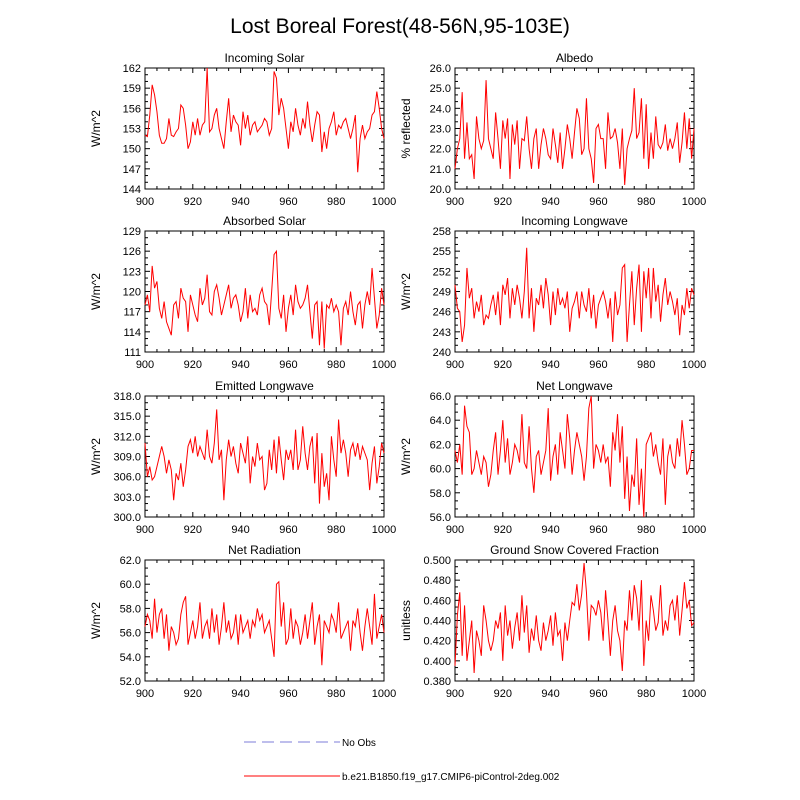  I want to click on y-tick-label: 123, so click(132, 272).